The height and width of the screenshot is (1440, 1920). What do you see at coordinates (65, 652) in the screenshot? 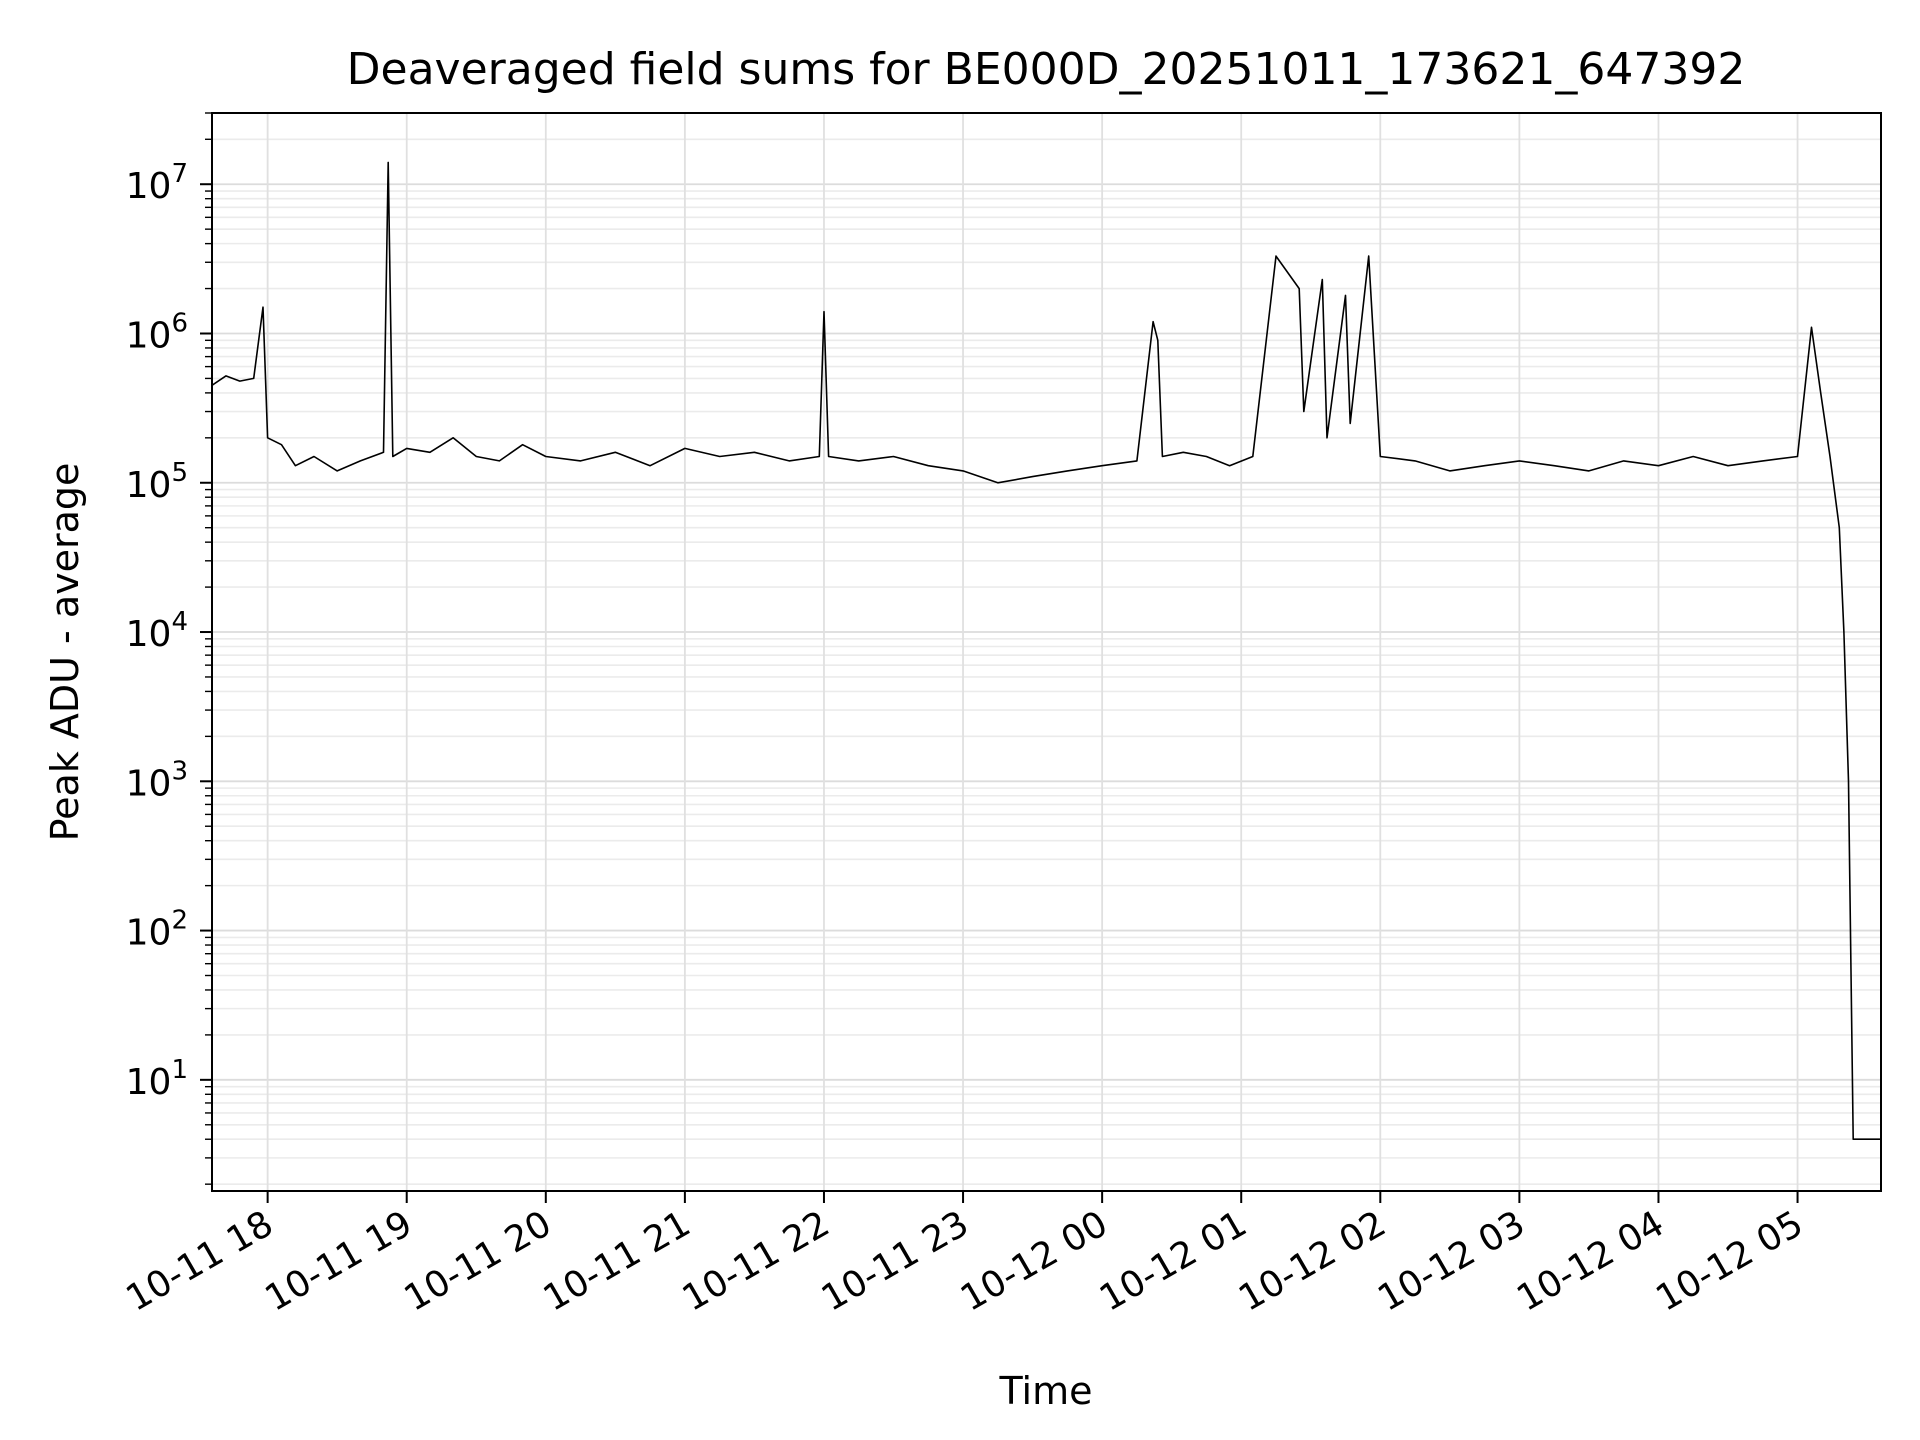
I see `y-axis-label: Peak ADU - average` at bounding box center [65, 652].